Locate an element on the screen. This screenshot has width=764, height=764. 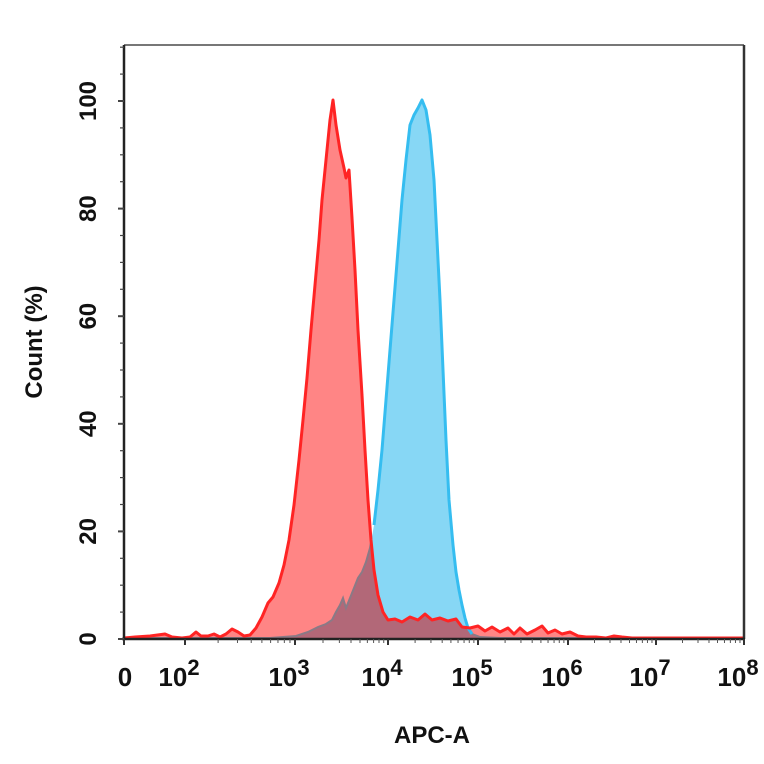
x-axis-title: APC-A is located at coordinates (432, 735).